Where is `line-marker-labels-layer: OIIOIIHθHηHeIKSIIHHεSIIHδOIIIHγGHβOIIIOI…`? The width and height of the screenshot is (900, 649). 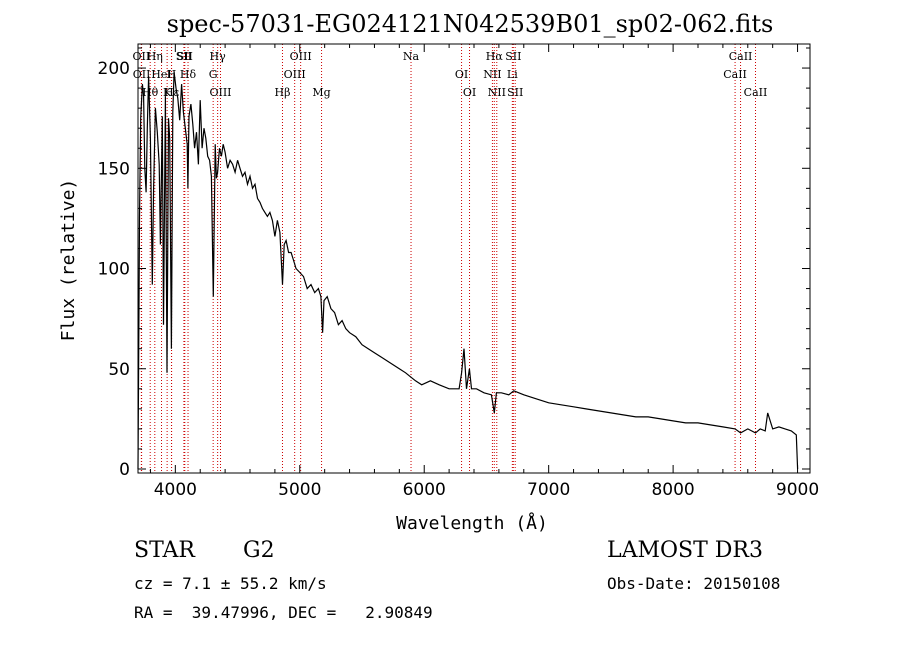 line-marker-labels-layer: OIIOIIHθHηHeIKSIIHHεSIIHδOIIIHγGHβOIIIOI… is located at coordinates (450, 74).